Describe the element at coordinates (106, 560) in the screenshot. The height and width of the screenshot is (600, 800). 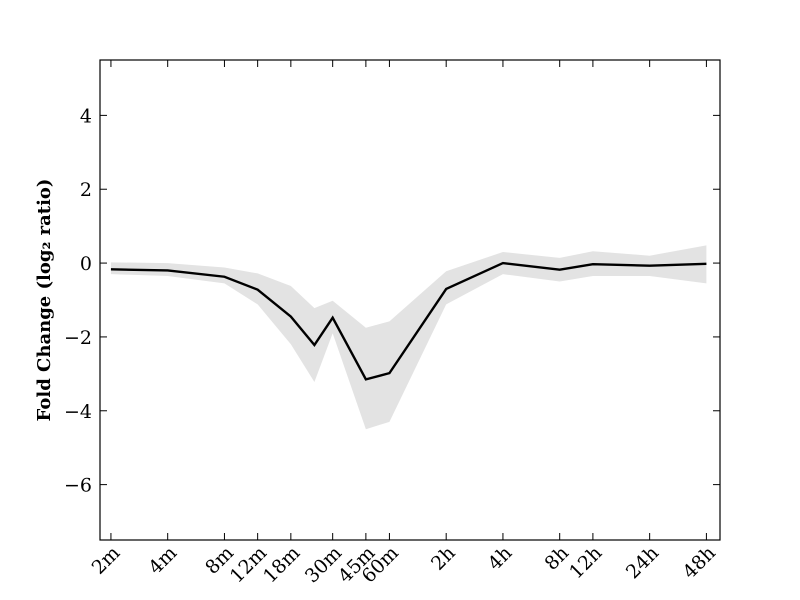
I see `x-tick-label: 2m` at that location.